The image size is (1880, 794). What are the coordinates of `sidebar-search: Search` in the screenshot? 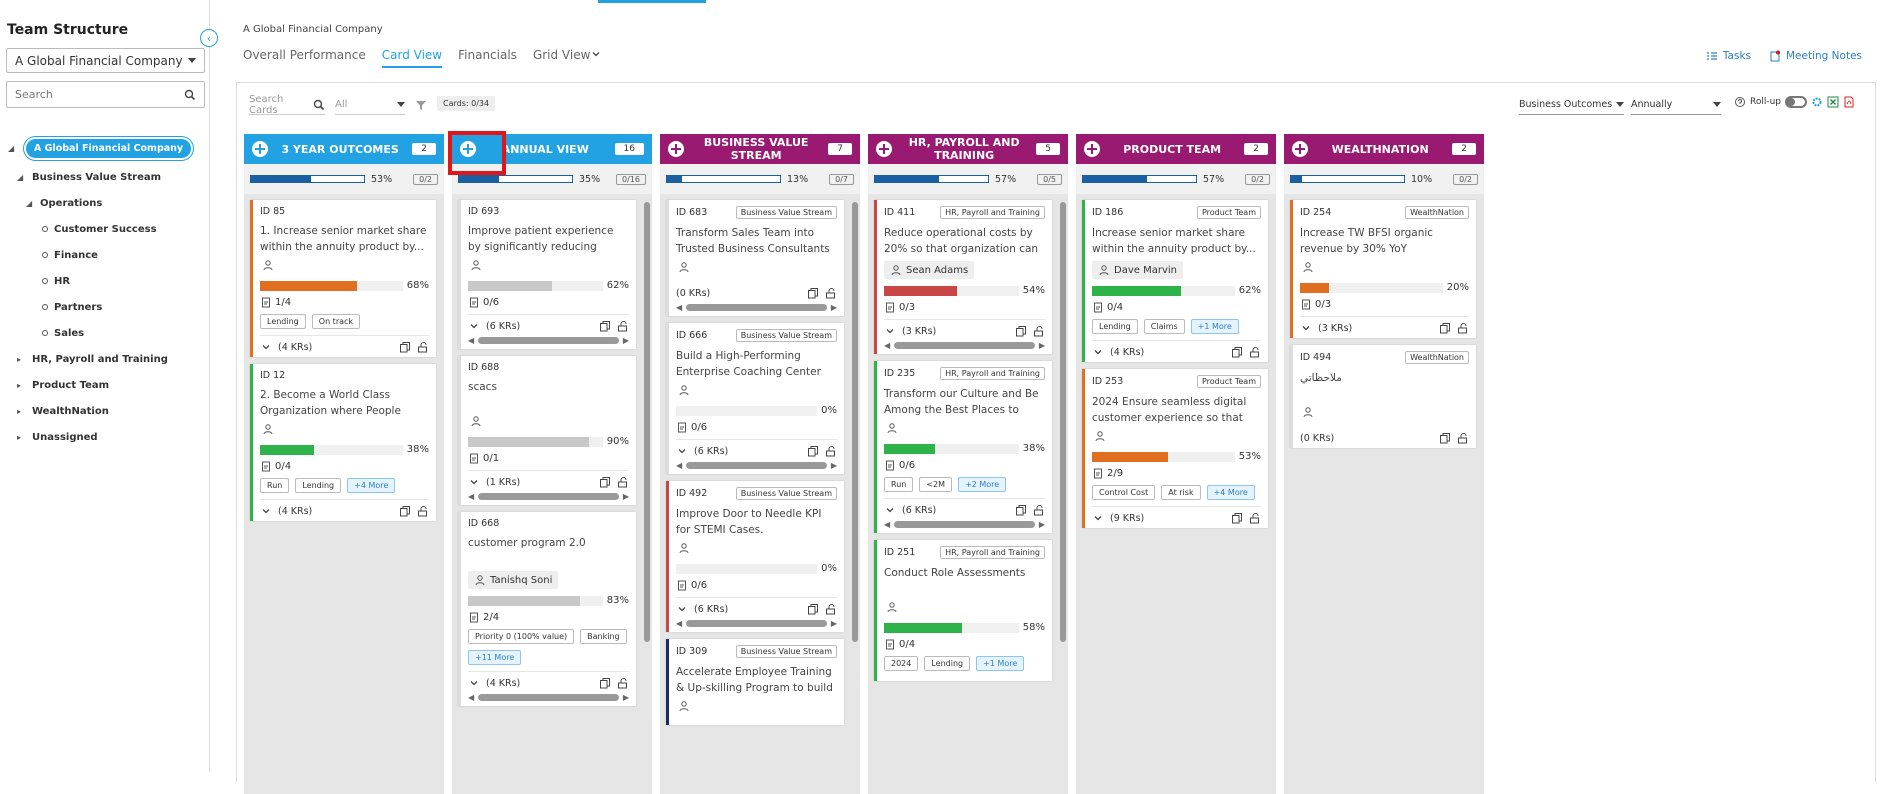 It's located at (105, 94).